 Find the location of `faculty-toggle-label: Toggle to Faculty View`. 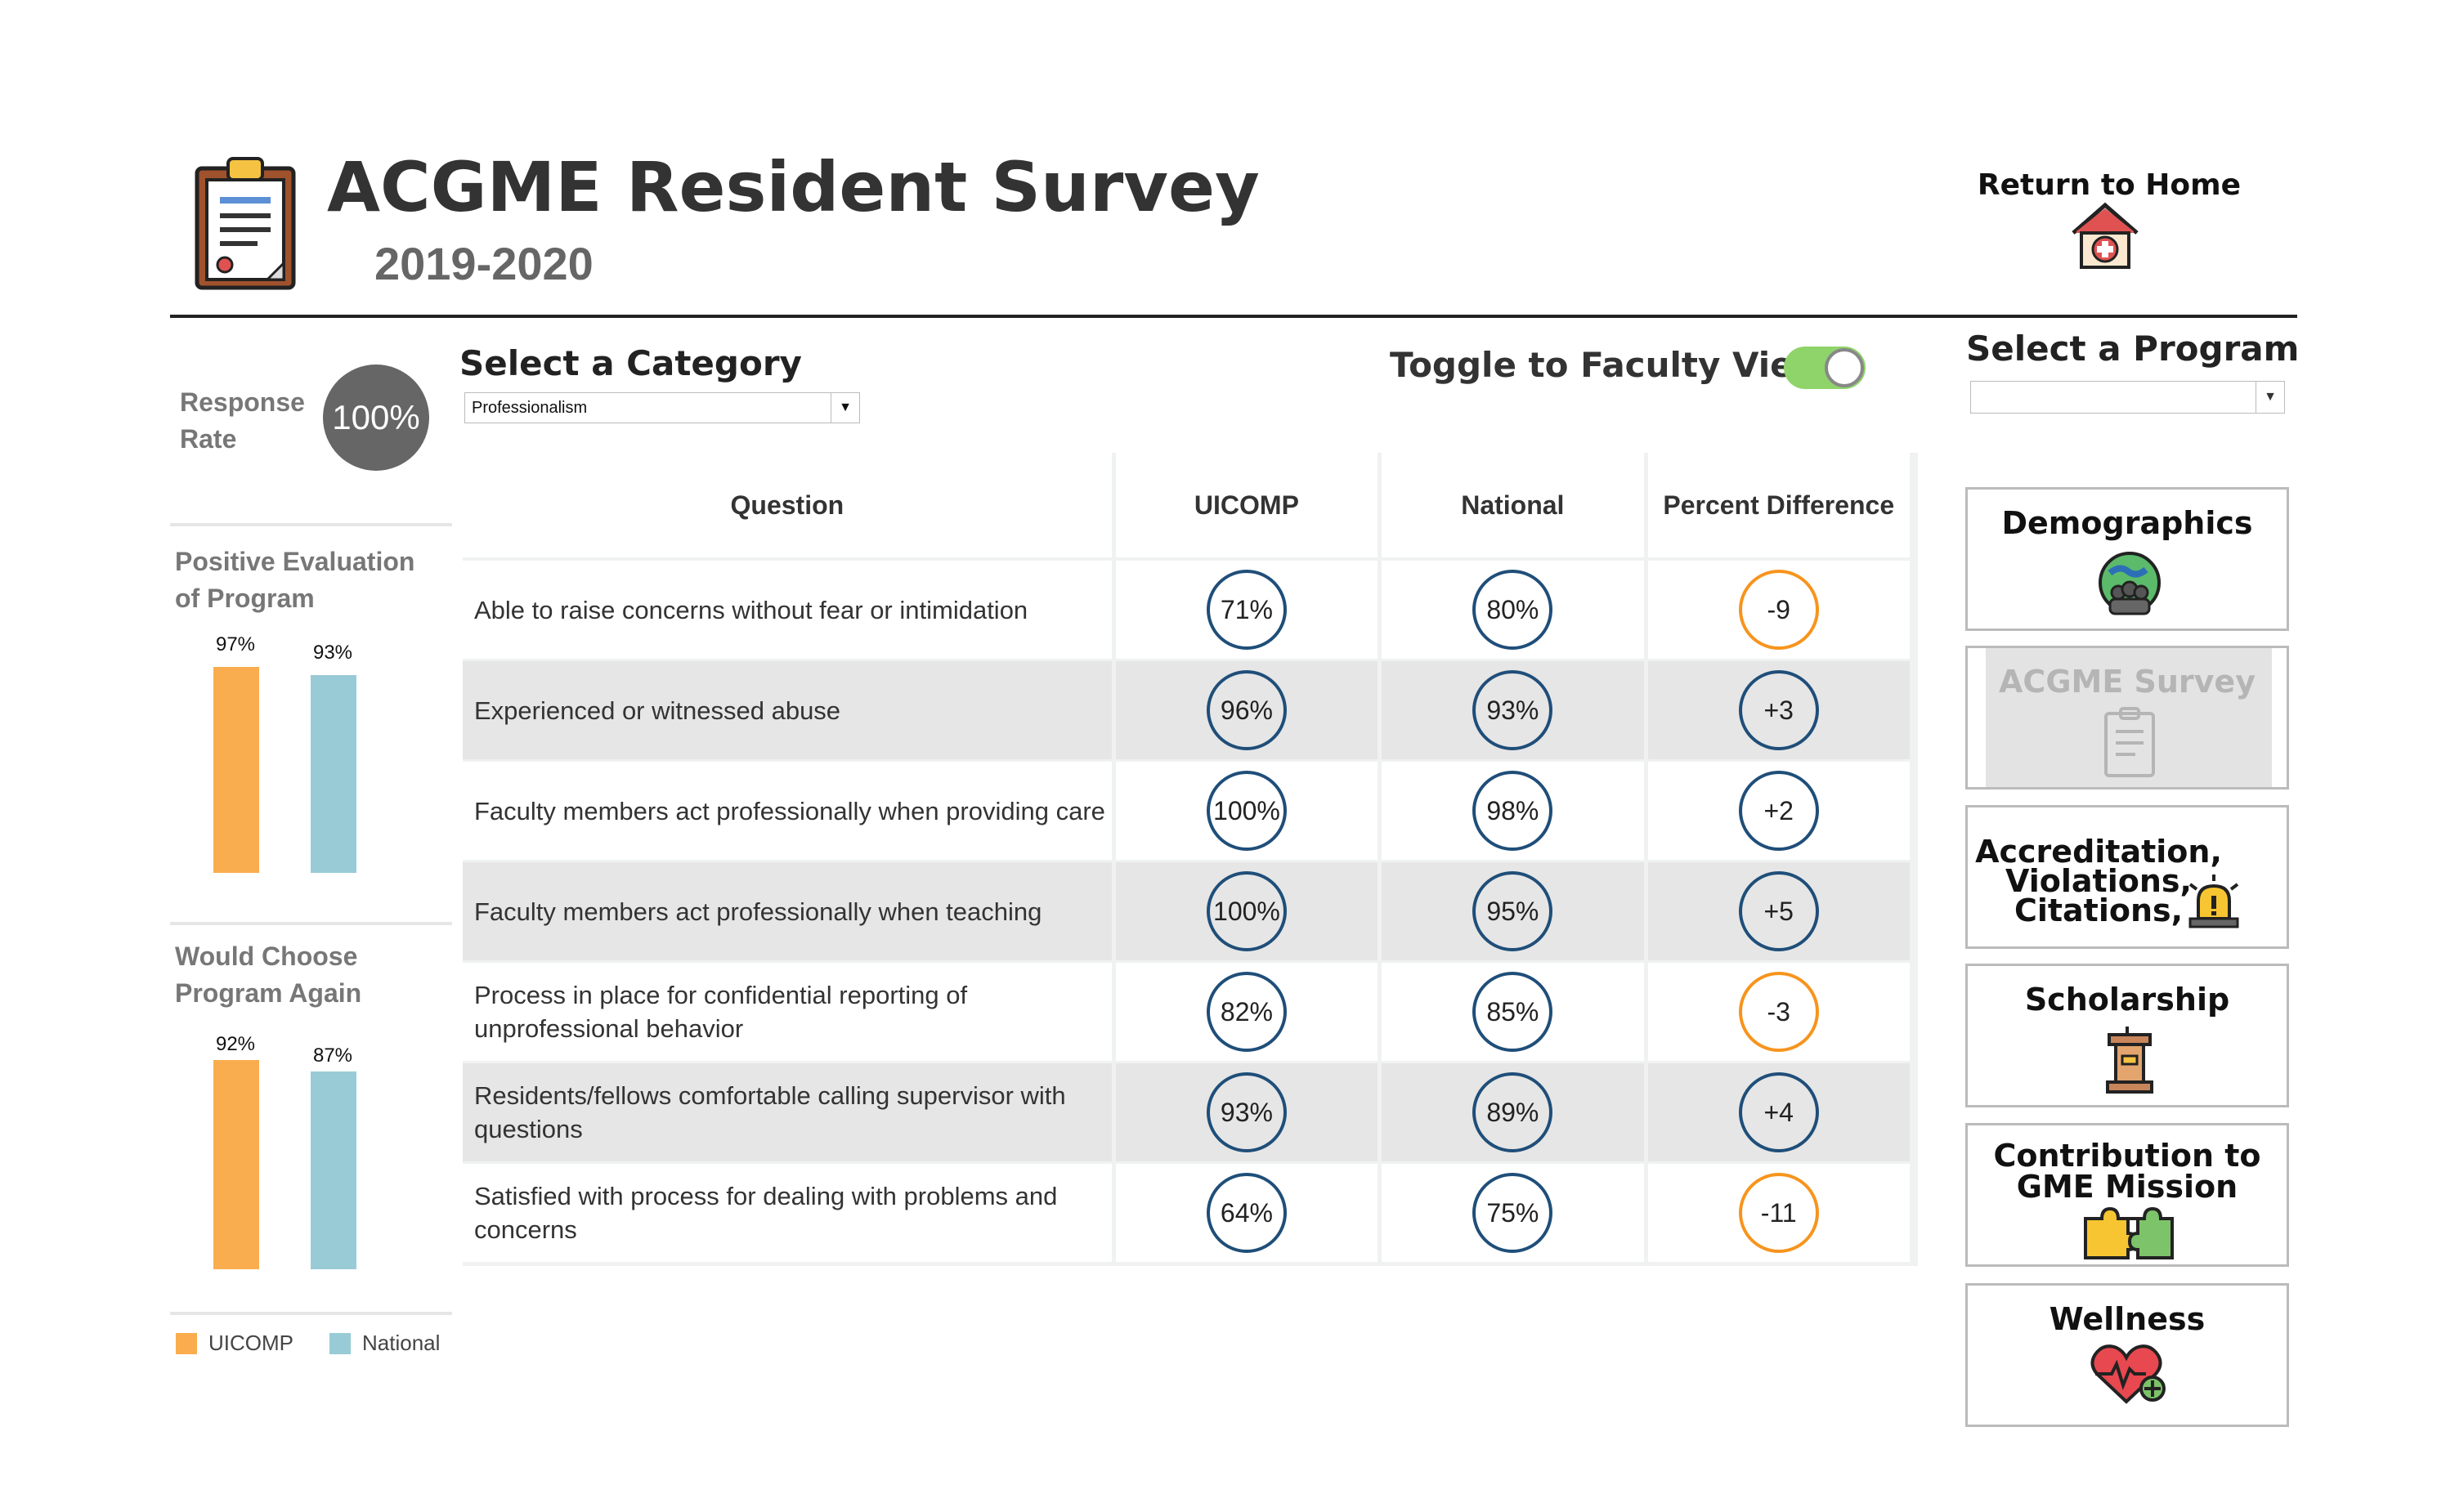

faculty-toggle-label: Toggle to Faculty View is located at coordinates (1608, 365).